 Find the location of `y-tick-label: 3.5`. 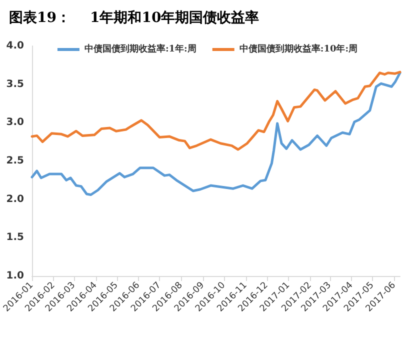

y-tick-label: 3.5 is located at coordinates (15, 84).